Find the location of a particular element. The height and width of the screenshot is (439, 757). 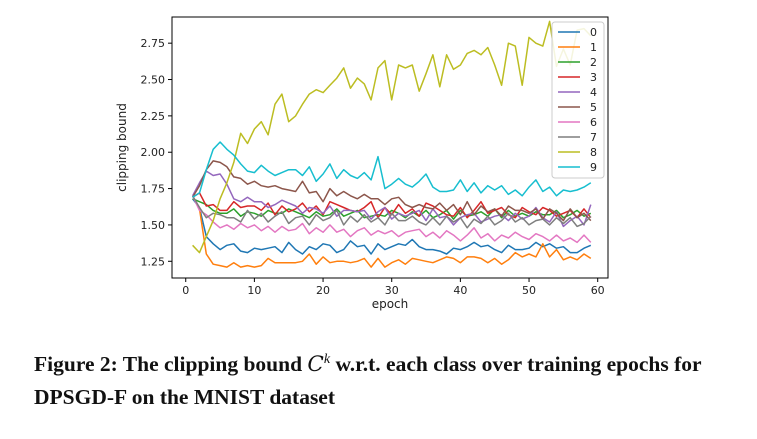

x-tick-label: 50 is located at coordinates (529, 290).